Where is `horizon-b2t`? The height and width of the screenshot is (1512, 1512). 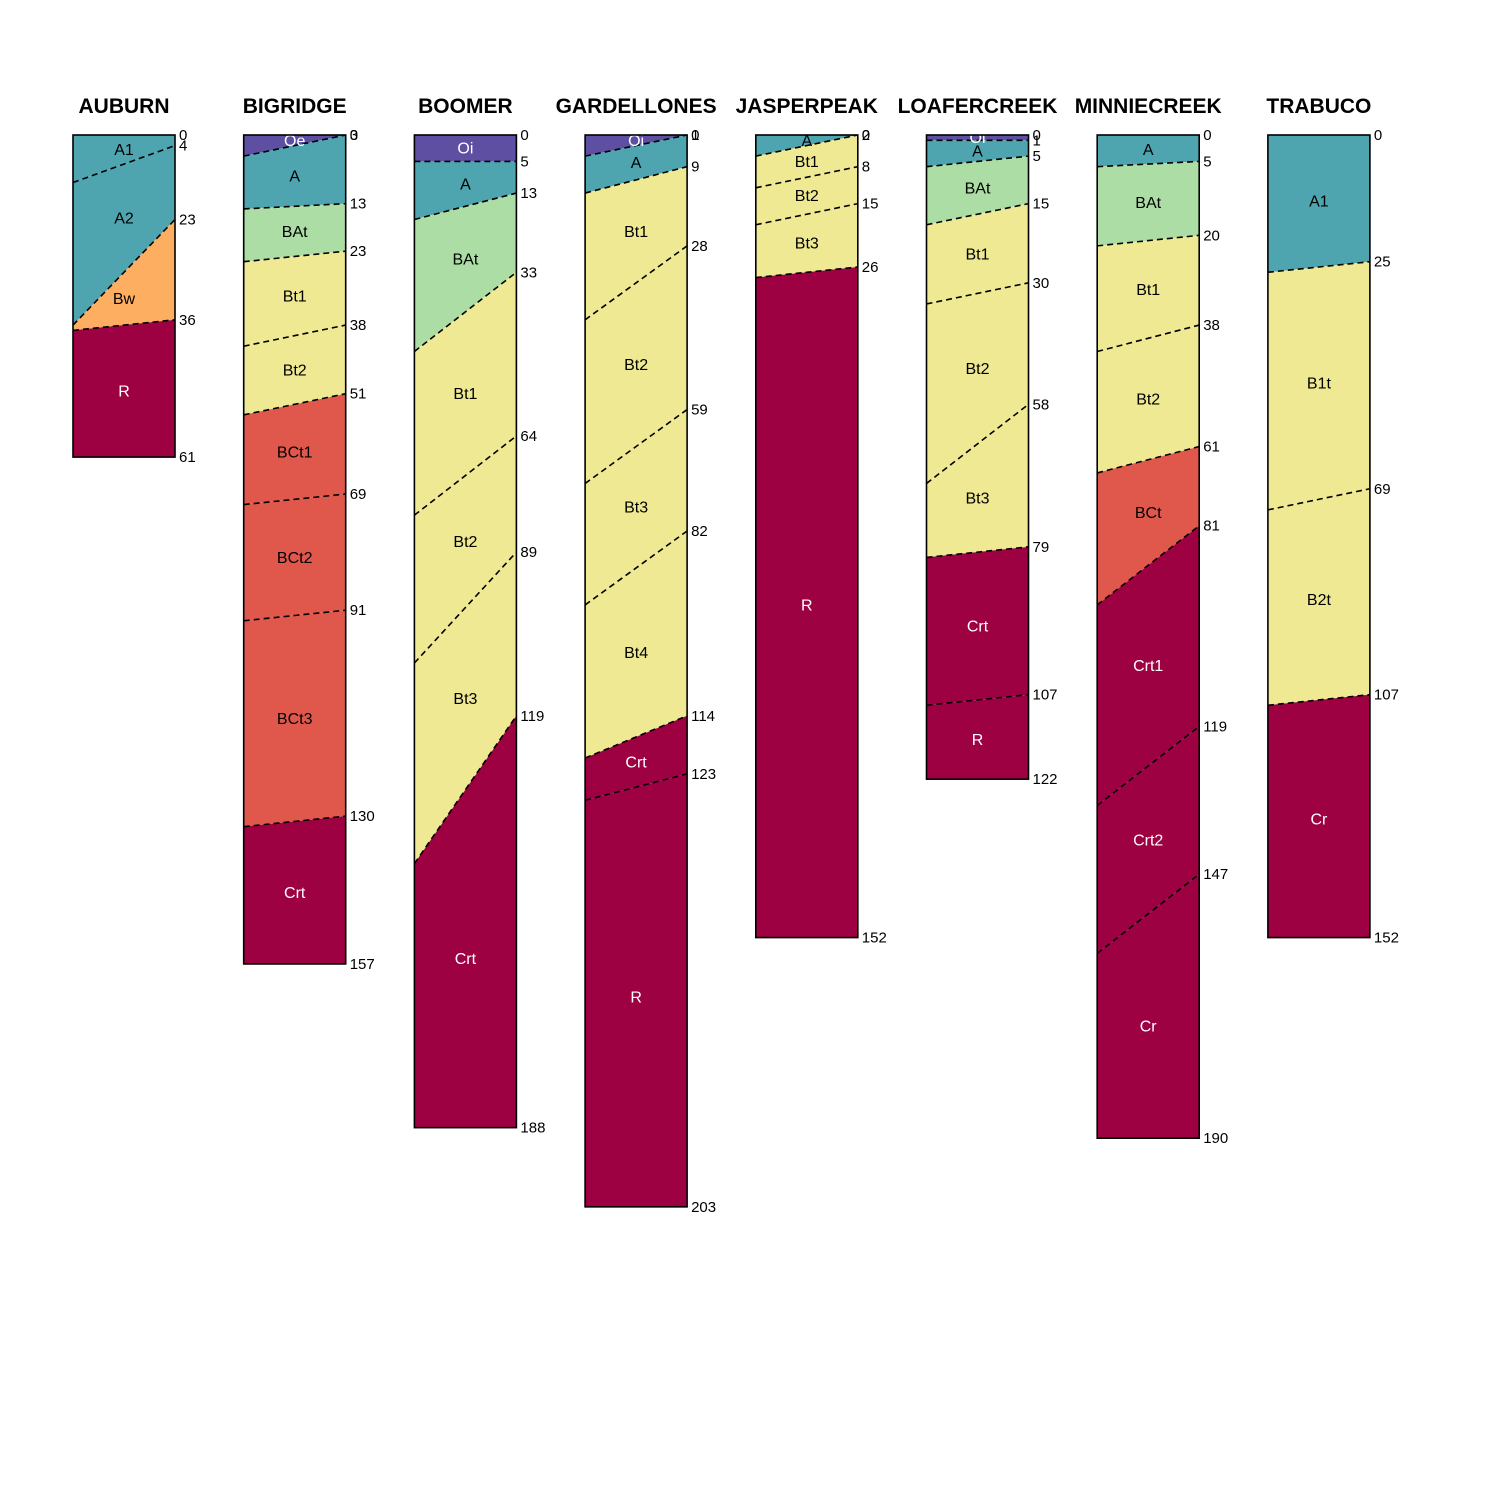 horizon-b2t is located at coordinates (1318, 597).